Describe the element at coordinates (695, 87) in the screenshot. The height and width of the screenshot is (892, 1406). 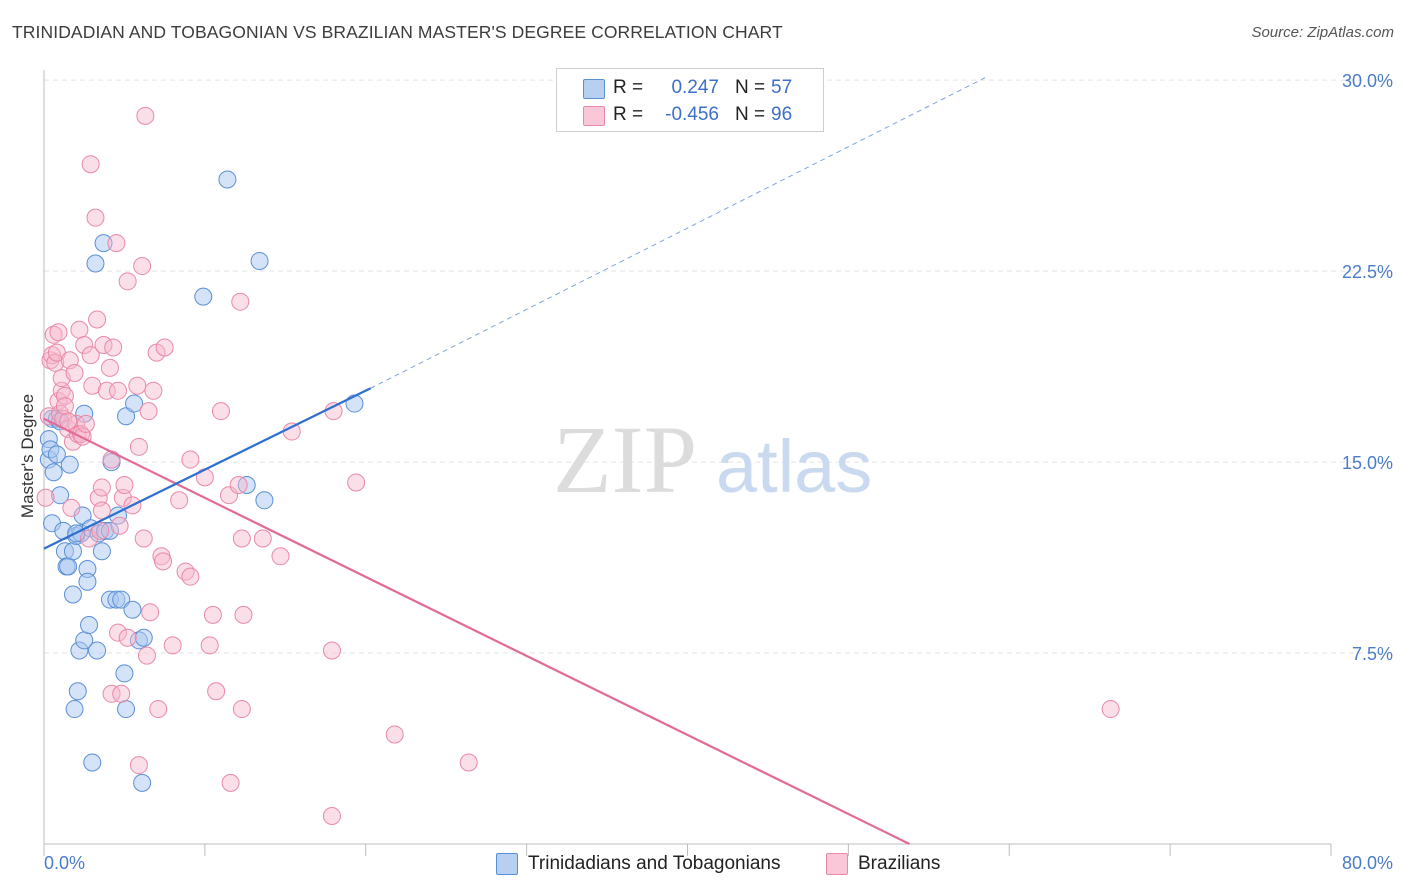
I see `legend-r-value: 0.247` at that location.